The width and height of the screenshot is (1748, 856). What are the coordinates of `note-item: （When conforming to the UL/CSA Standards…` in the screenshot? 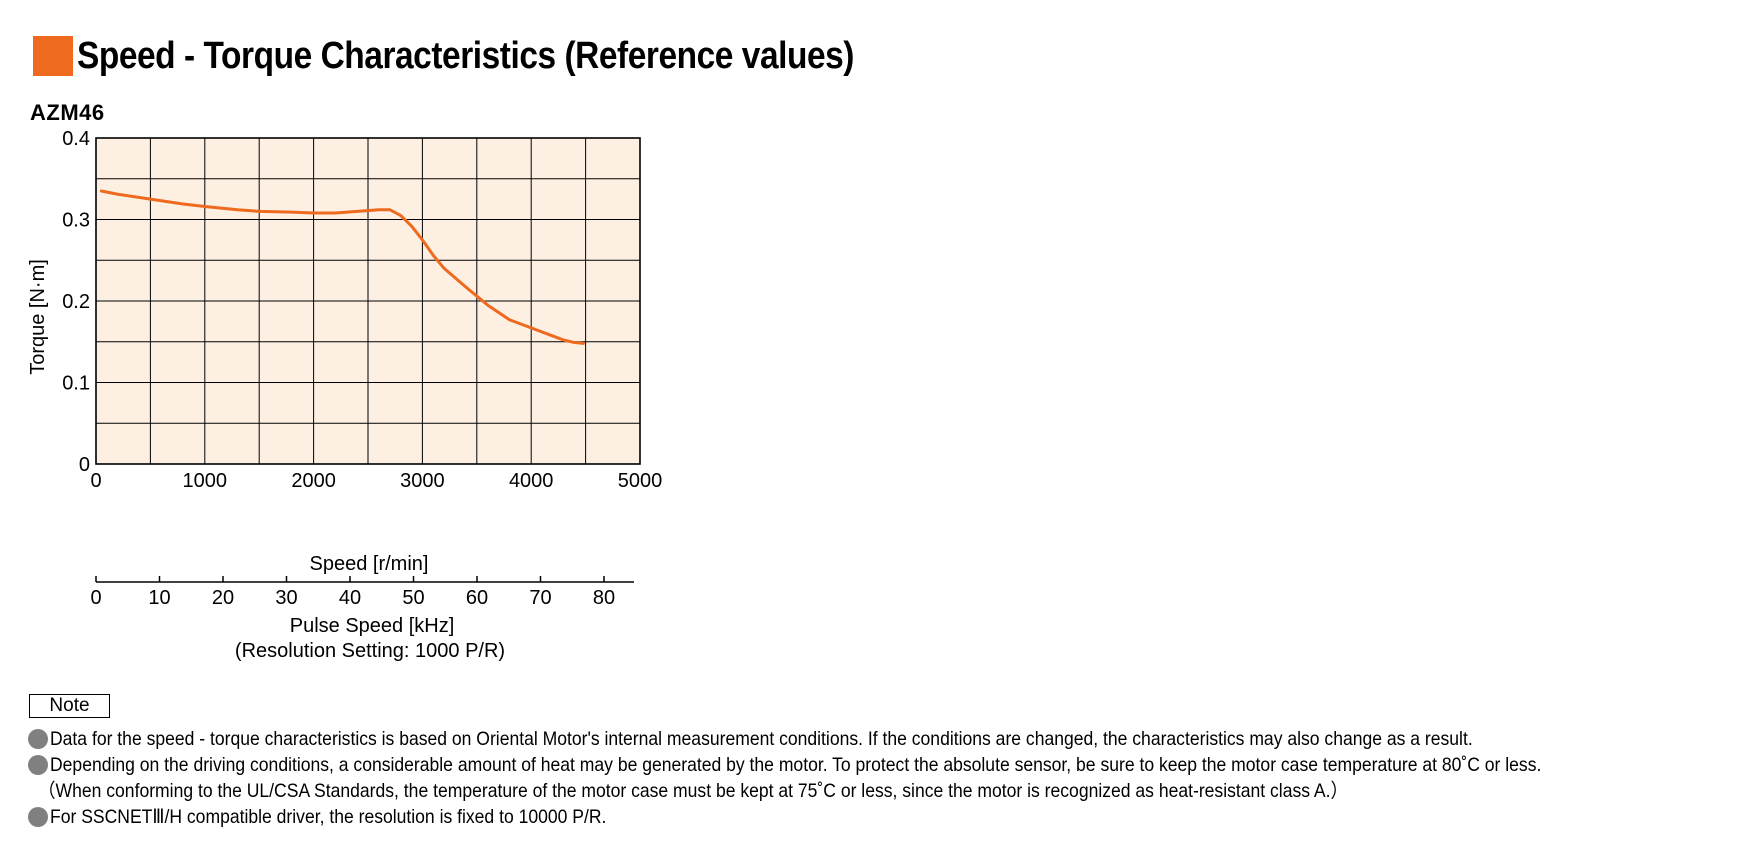 It's located at (888, 791).